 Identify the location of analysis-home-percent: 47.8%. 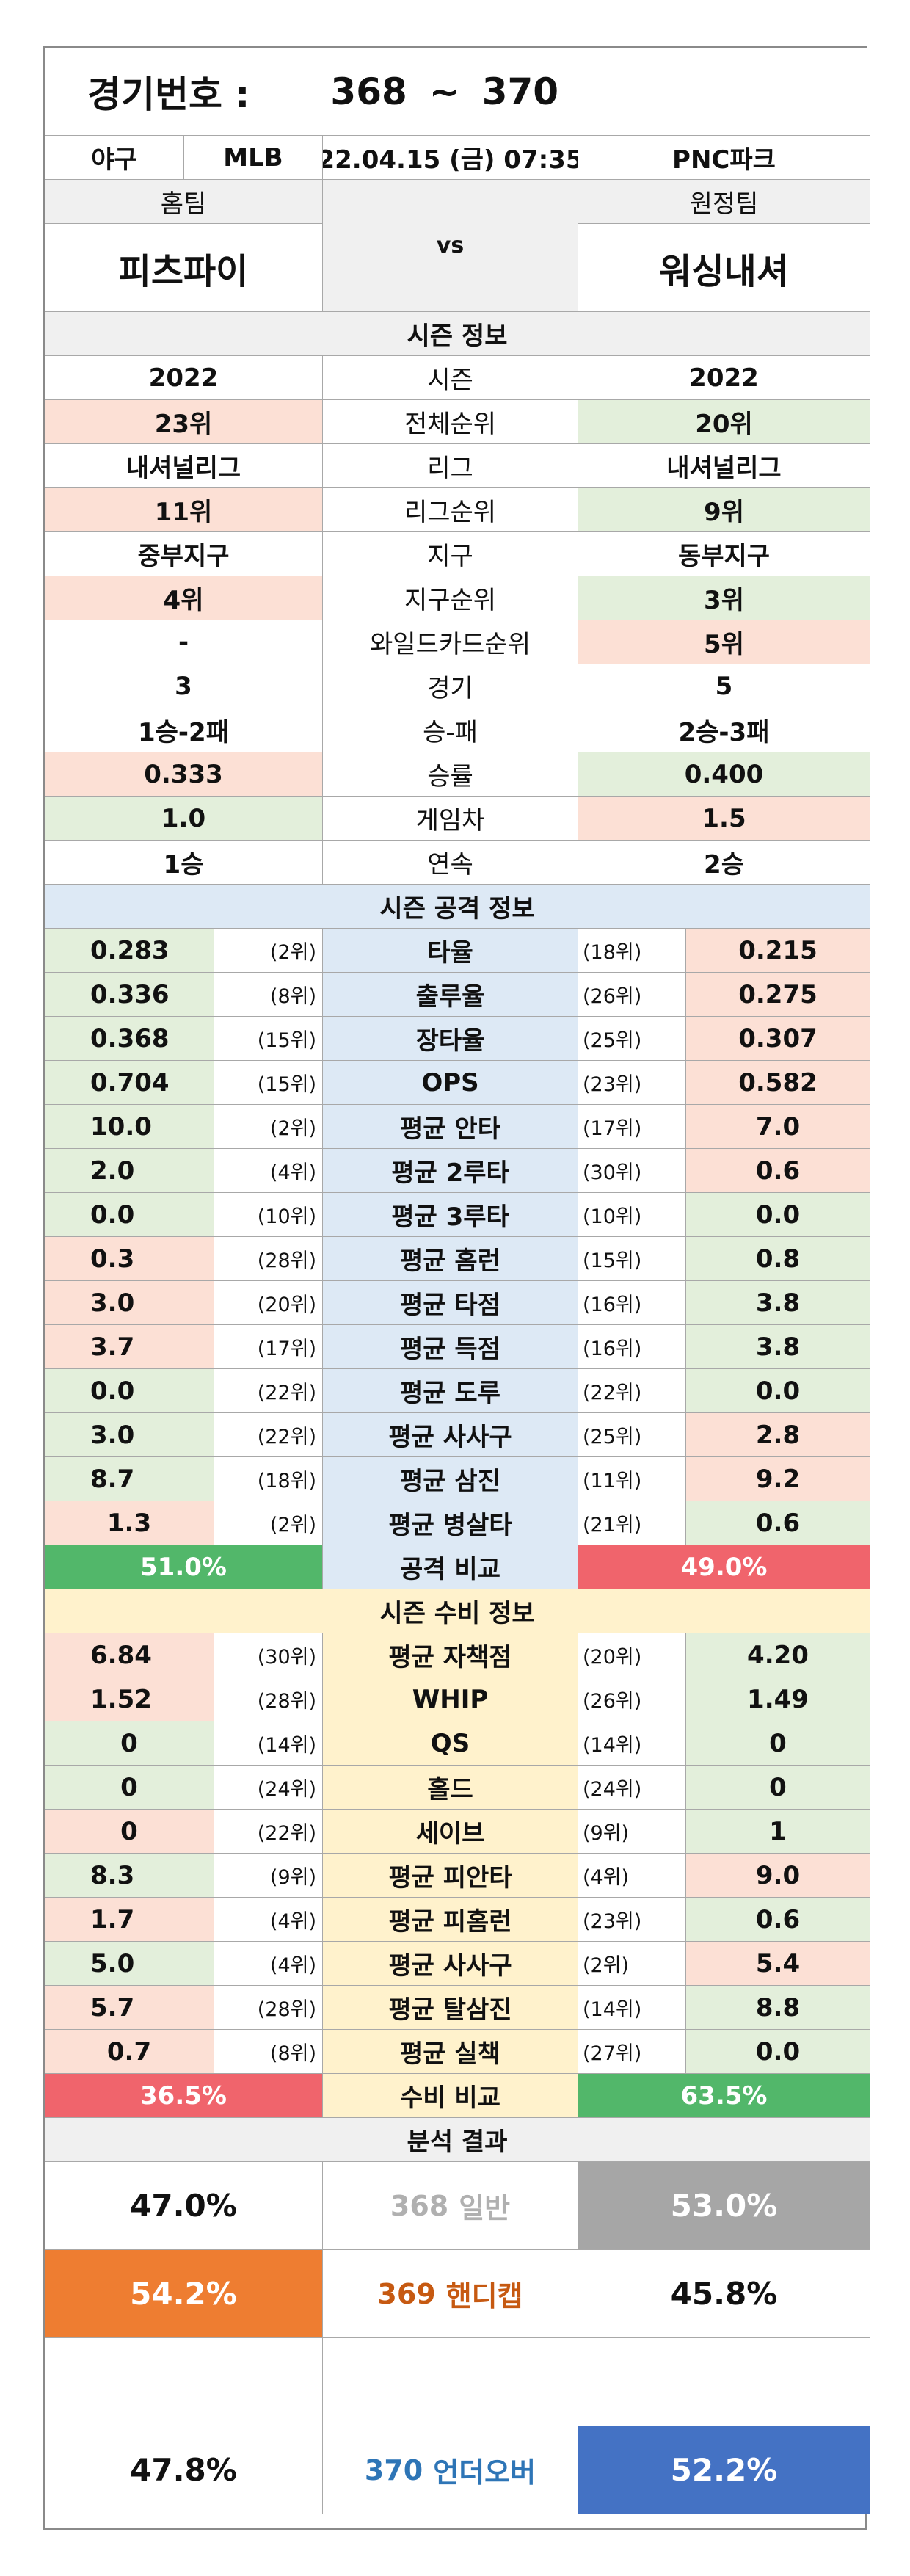
(184, 2470).